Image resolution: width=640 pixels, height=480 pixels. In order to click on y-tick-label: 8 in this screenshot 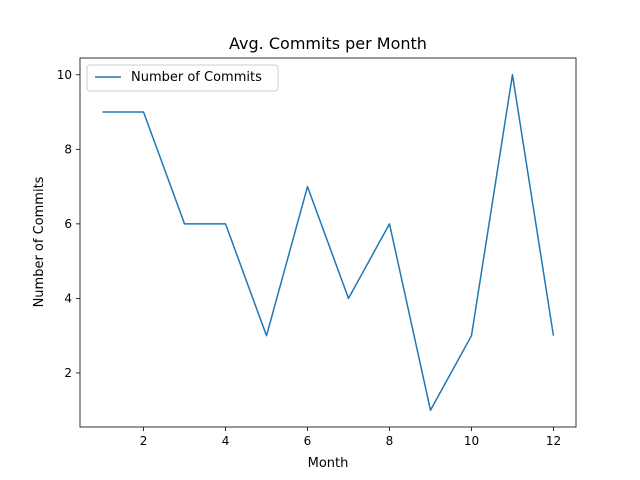, I will do `click(68, 149)`.